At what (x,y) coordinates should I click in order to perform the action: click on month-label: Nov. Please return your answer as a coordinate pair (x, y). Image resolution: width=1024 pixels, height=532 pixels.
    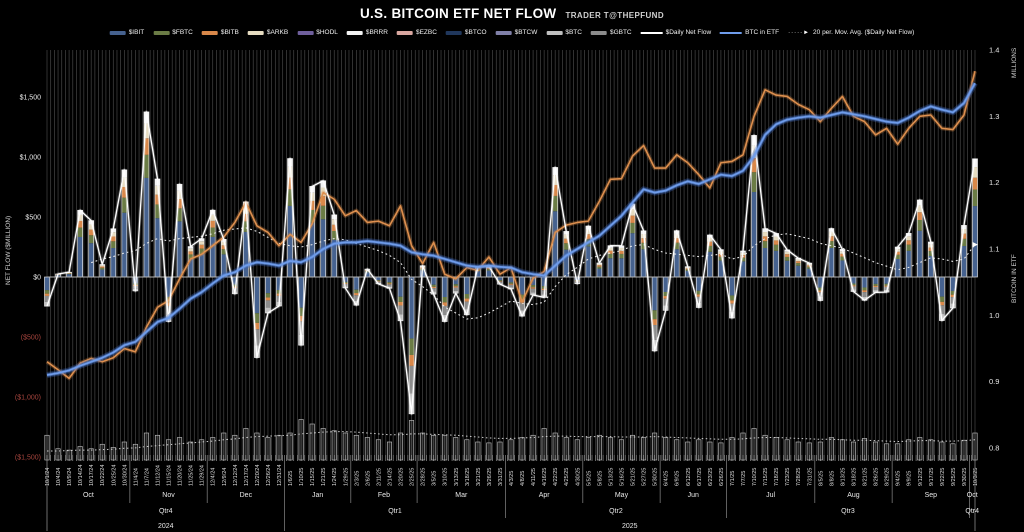
    Looking at the image, I should click on (168, 495).